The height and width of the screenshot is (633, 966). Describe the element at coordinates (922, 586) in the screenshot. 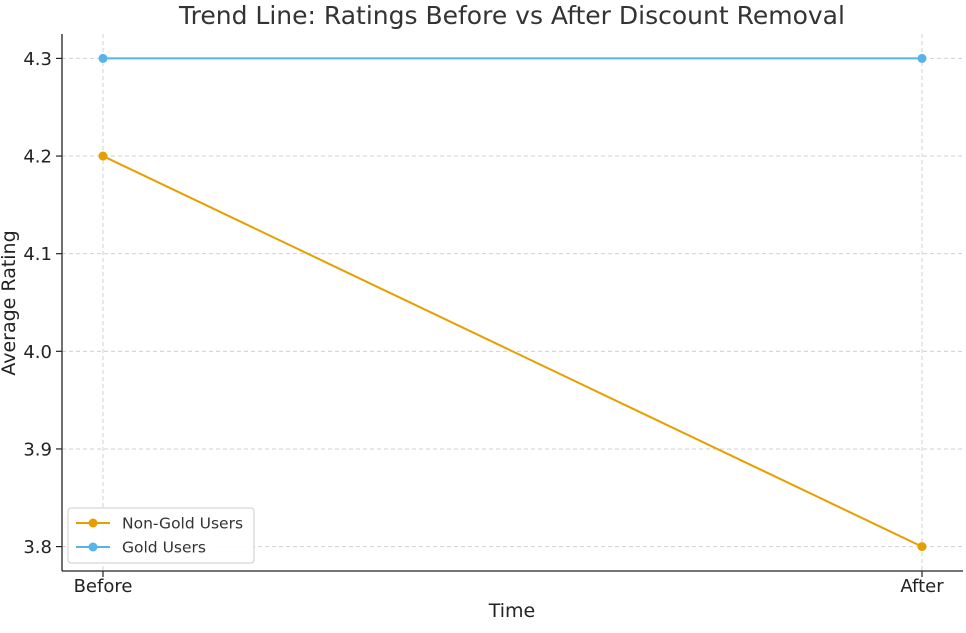

I see `x-tick-label: After` at that location.